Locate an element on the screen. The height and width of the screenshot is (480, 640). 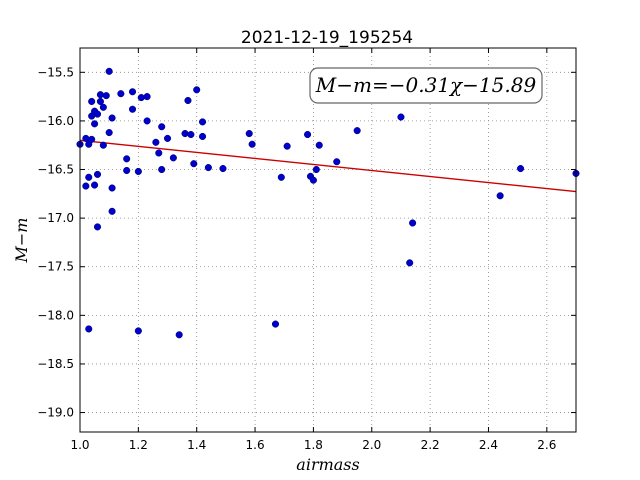
fit-line is located at coordinates (328, 166).